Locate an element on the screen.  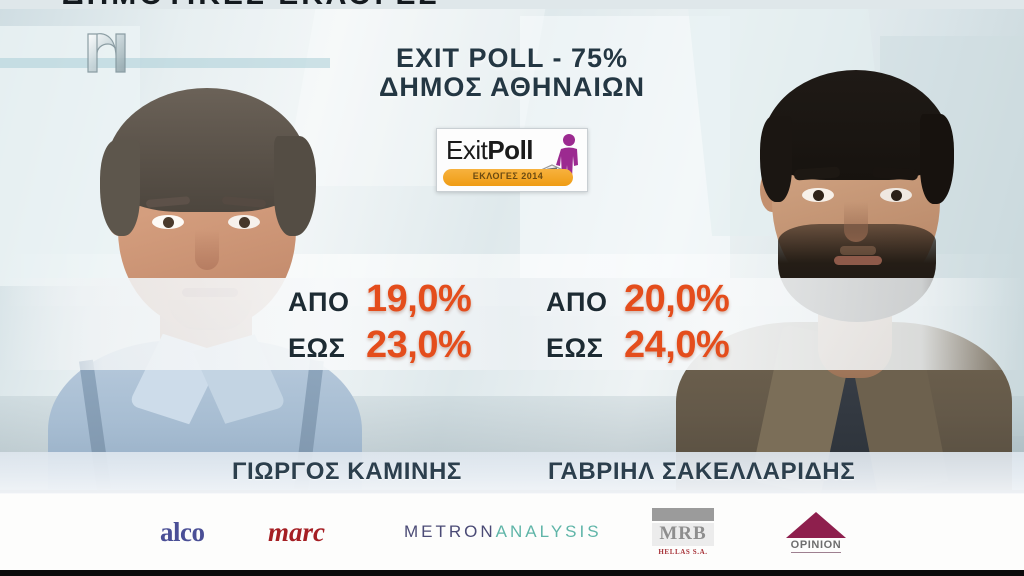
headline-line-2: ΔΗΜΟΣ ΑΘΗΝΑΙΩΝ is located at coordinates (512, 86).